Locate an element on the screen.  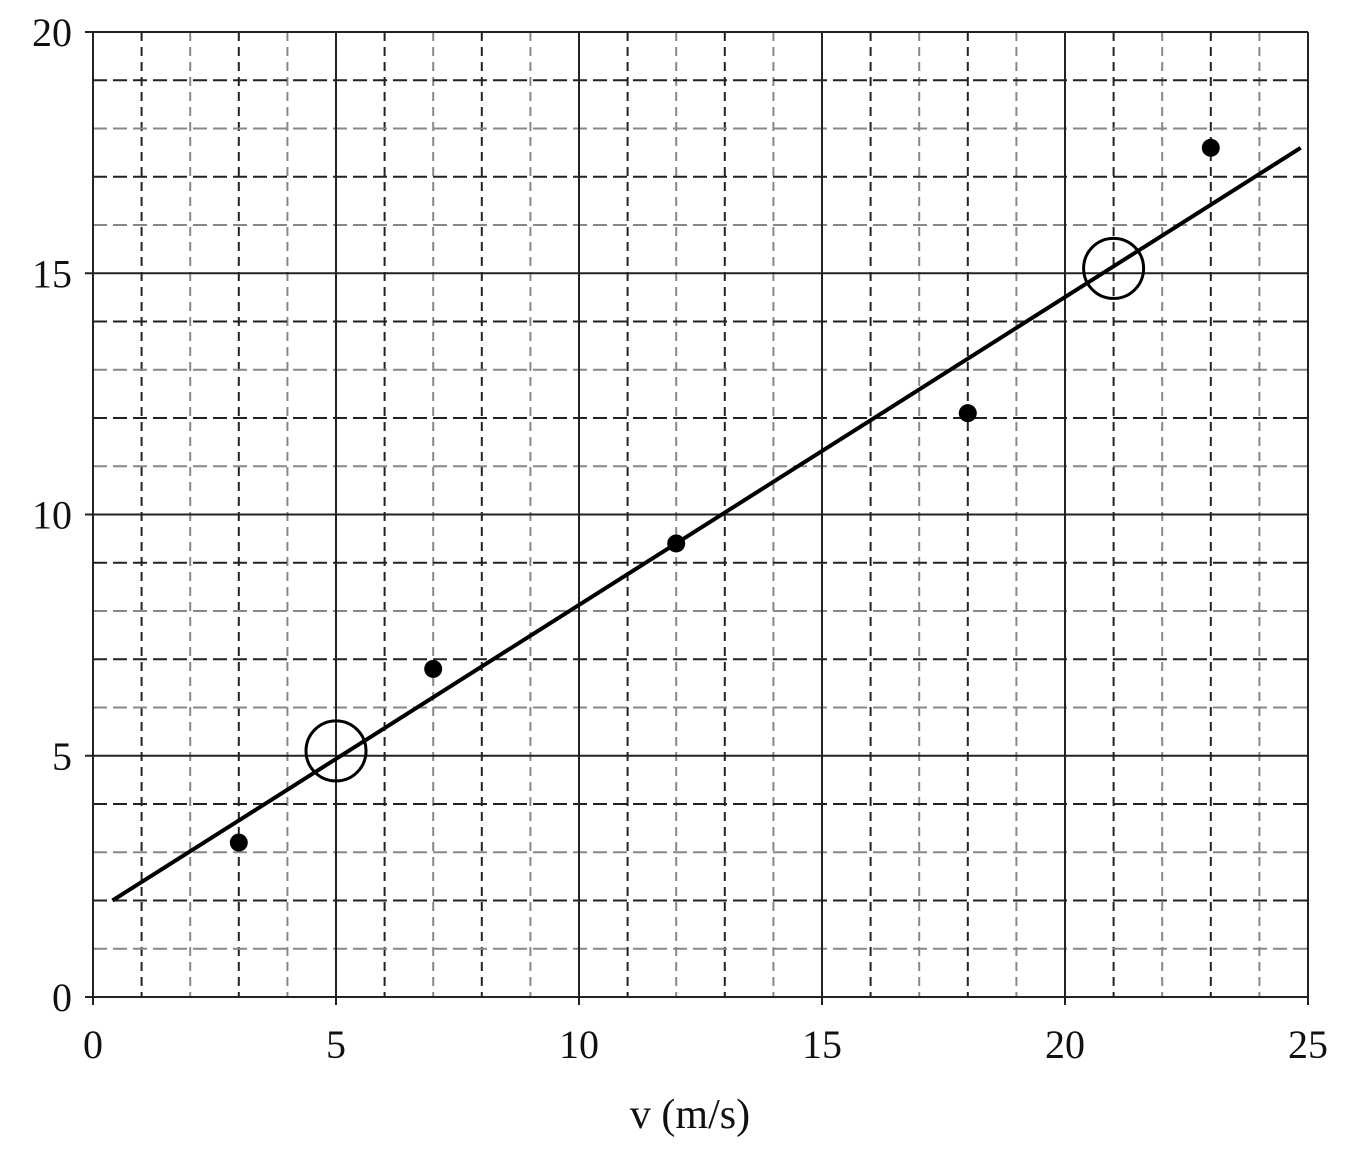
x-axis-label: v (m/s) is located at coordinates (690, 1115).